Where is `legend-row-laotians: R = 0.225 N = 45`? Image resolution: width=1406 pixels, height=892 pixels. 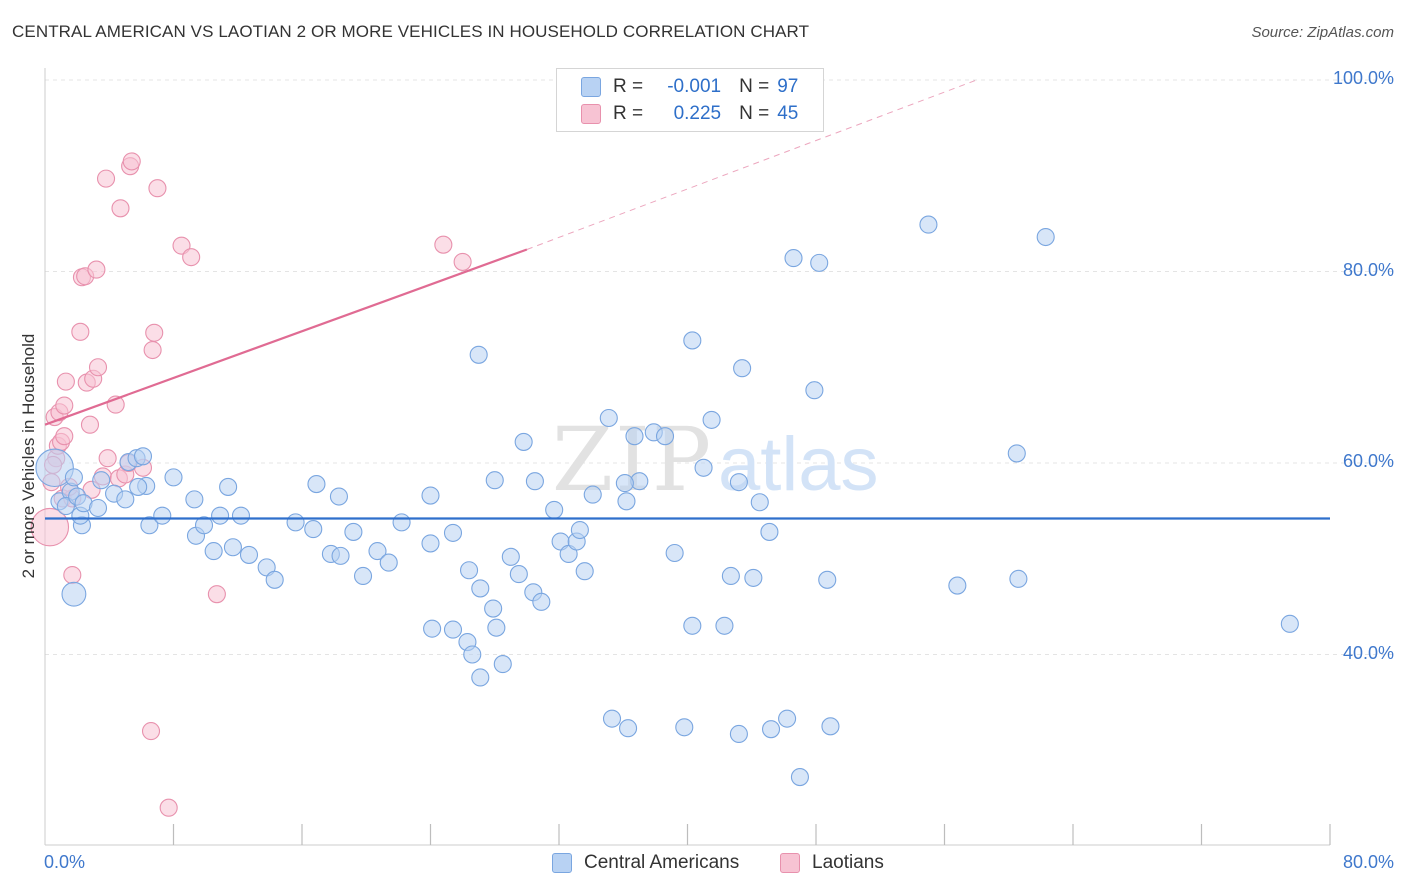
legend-row-laotians: R = 0.225 N = 45 is located at coordinates (689, 114).